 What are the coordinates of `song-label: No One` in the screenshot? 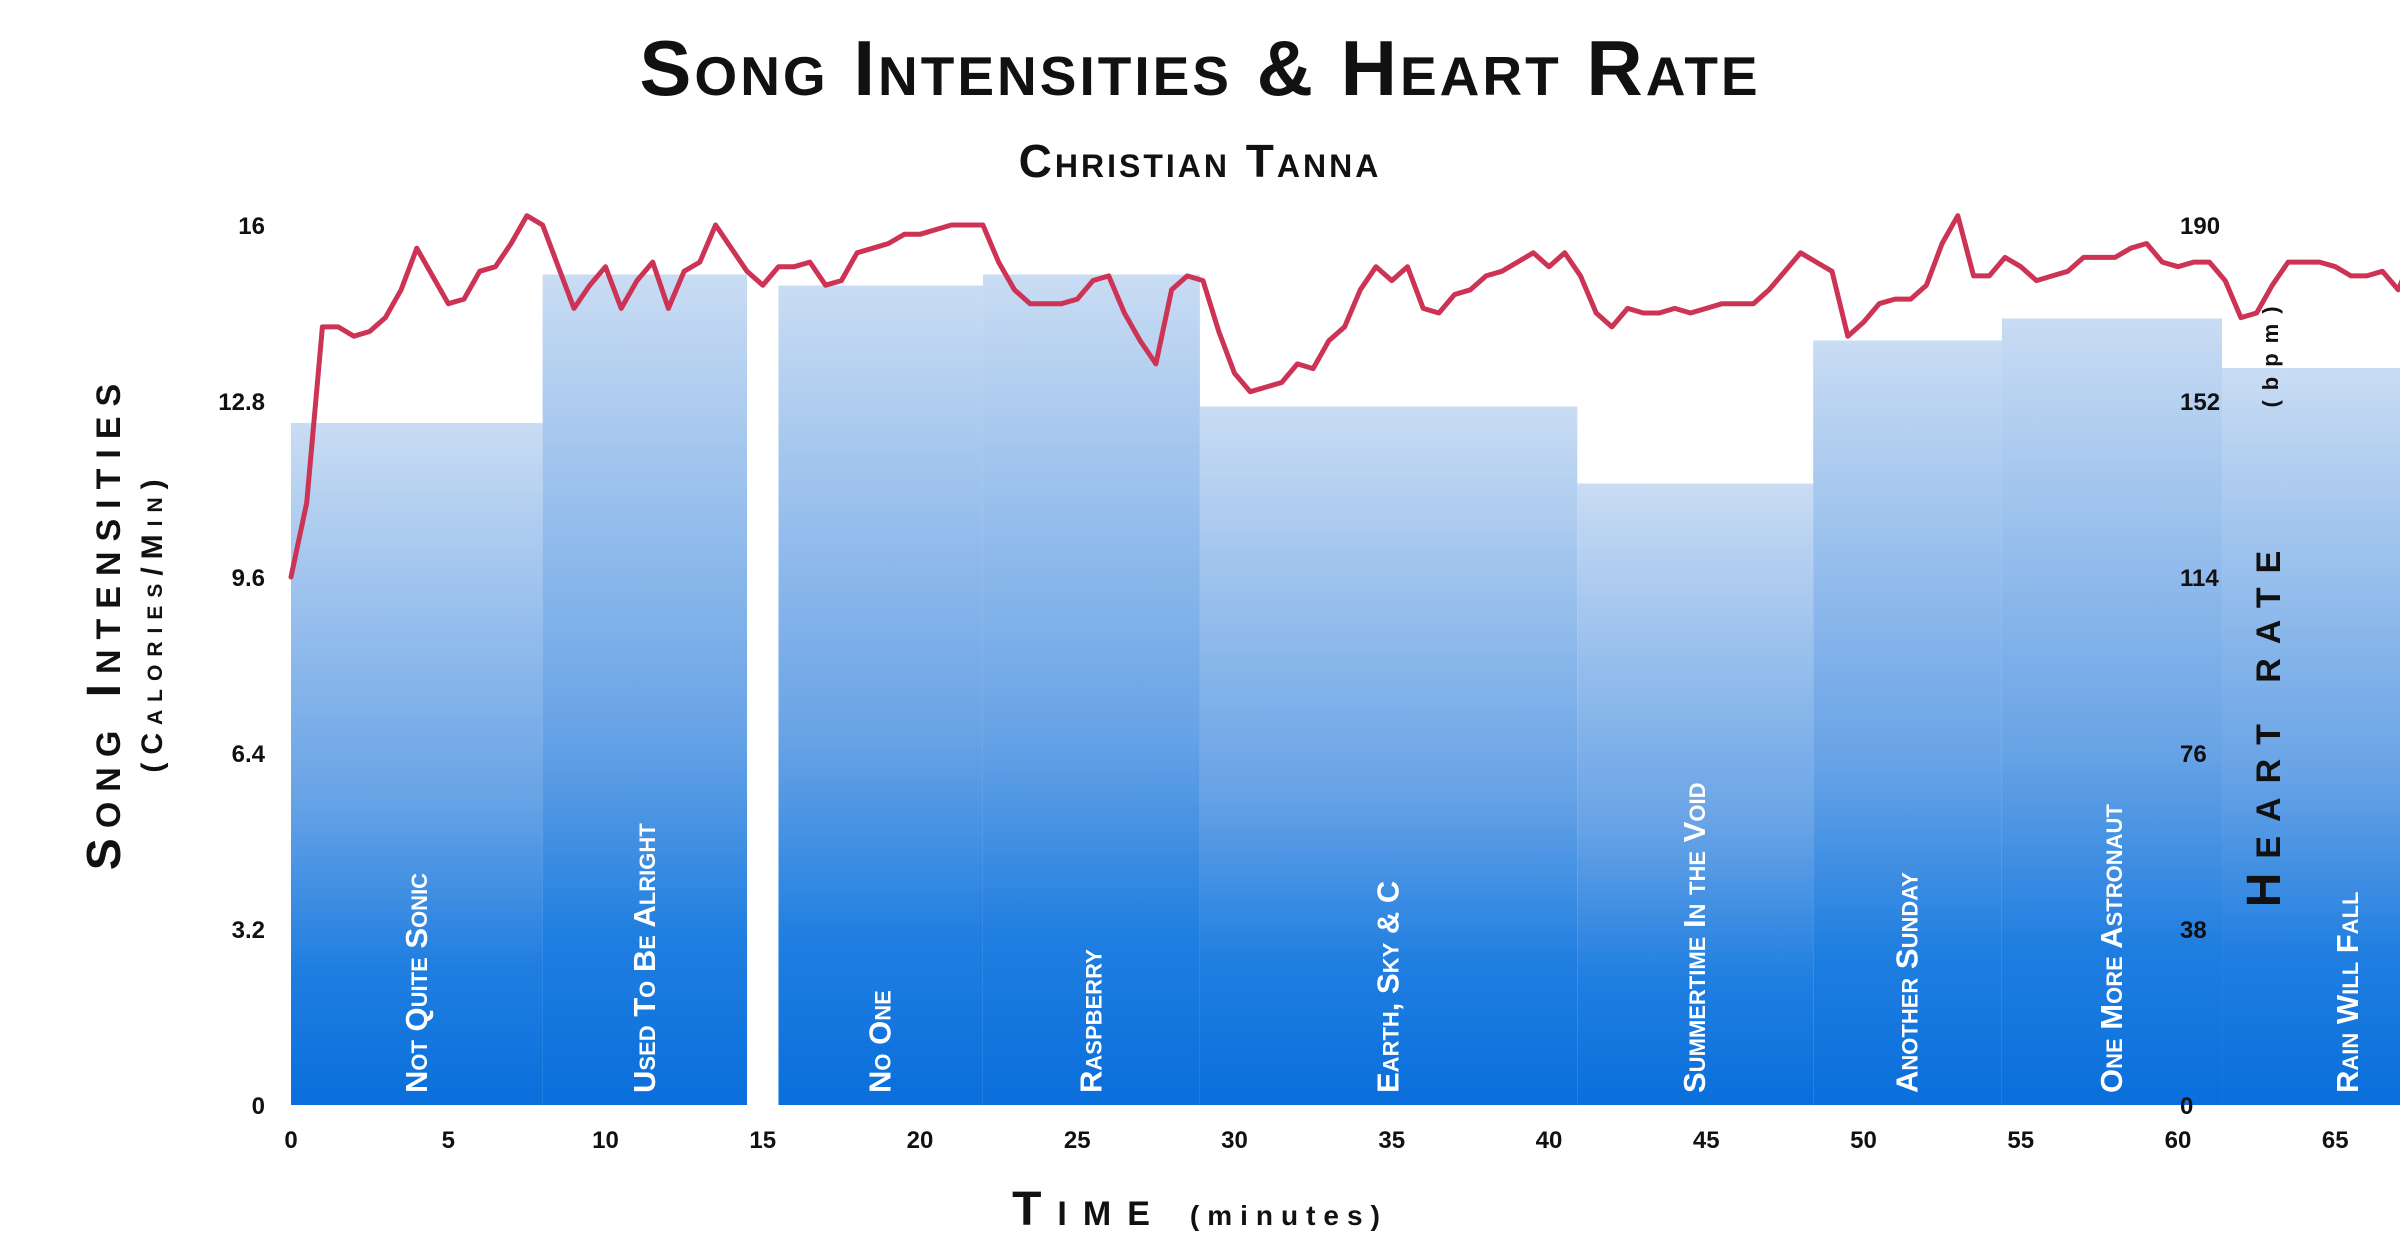 It's located at (880, 1041).